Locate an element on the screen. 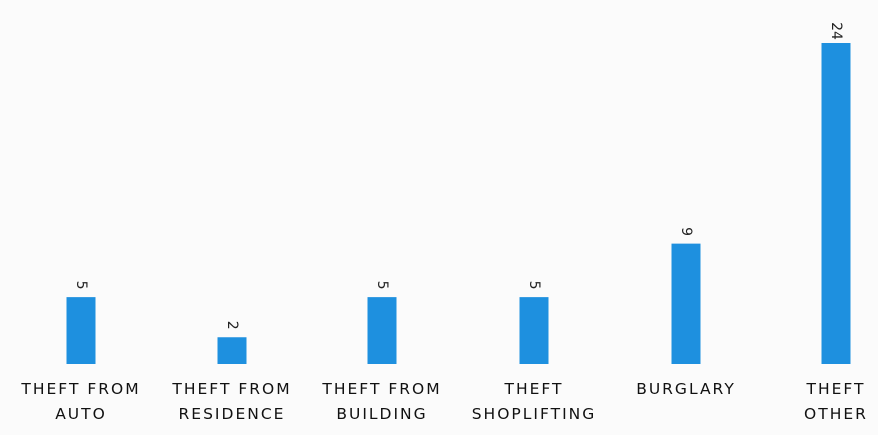 The height and width of the screenshot is (435, 878). x-tick-label-4-line-0: BURGLARY is located at coordinates (686, 389).